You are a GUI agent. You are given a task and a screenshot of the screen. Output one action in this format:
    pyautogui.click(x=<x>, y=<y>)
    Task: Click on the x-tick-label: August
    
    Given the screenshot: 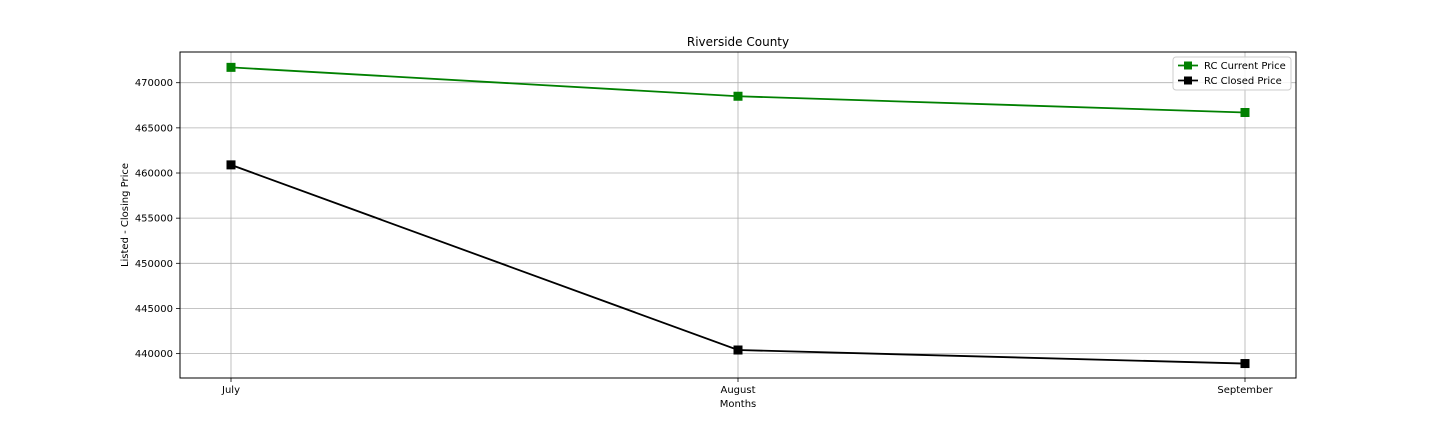 What is the action you would take?
    pyautogui.click(x=738, y=390)
    